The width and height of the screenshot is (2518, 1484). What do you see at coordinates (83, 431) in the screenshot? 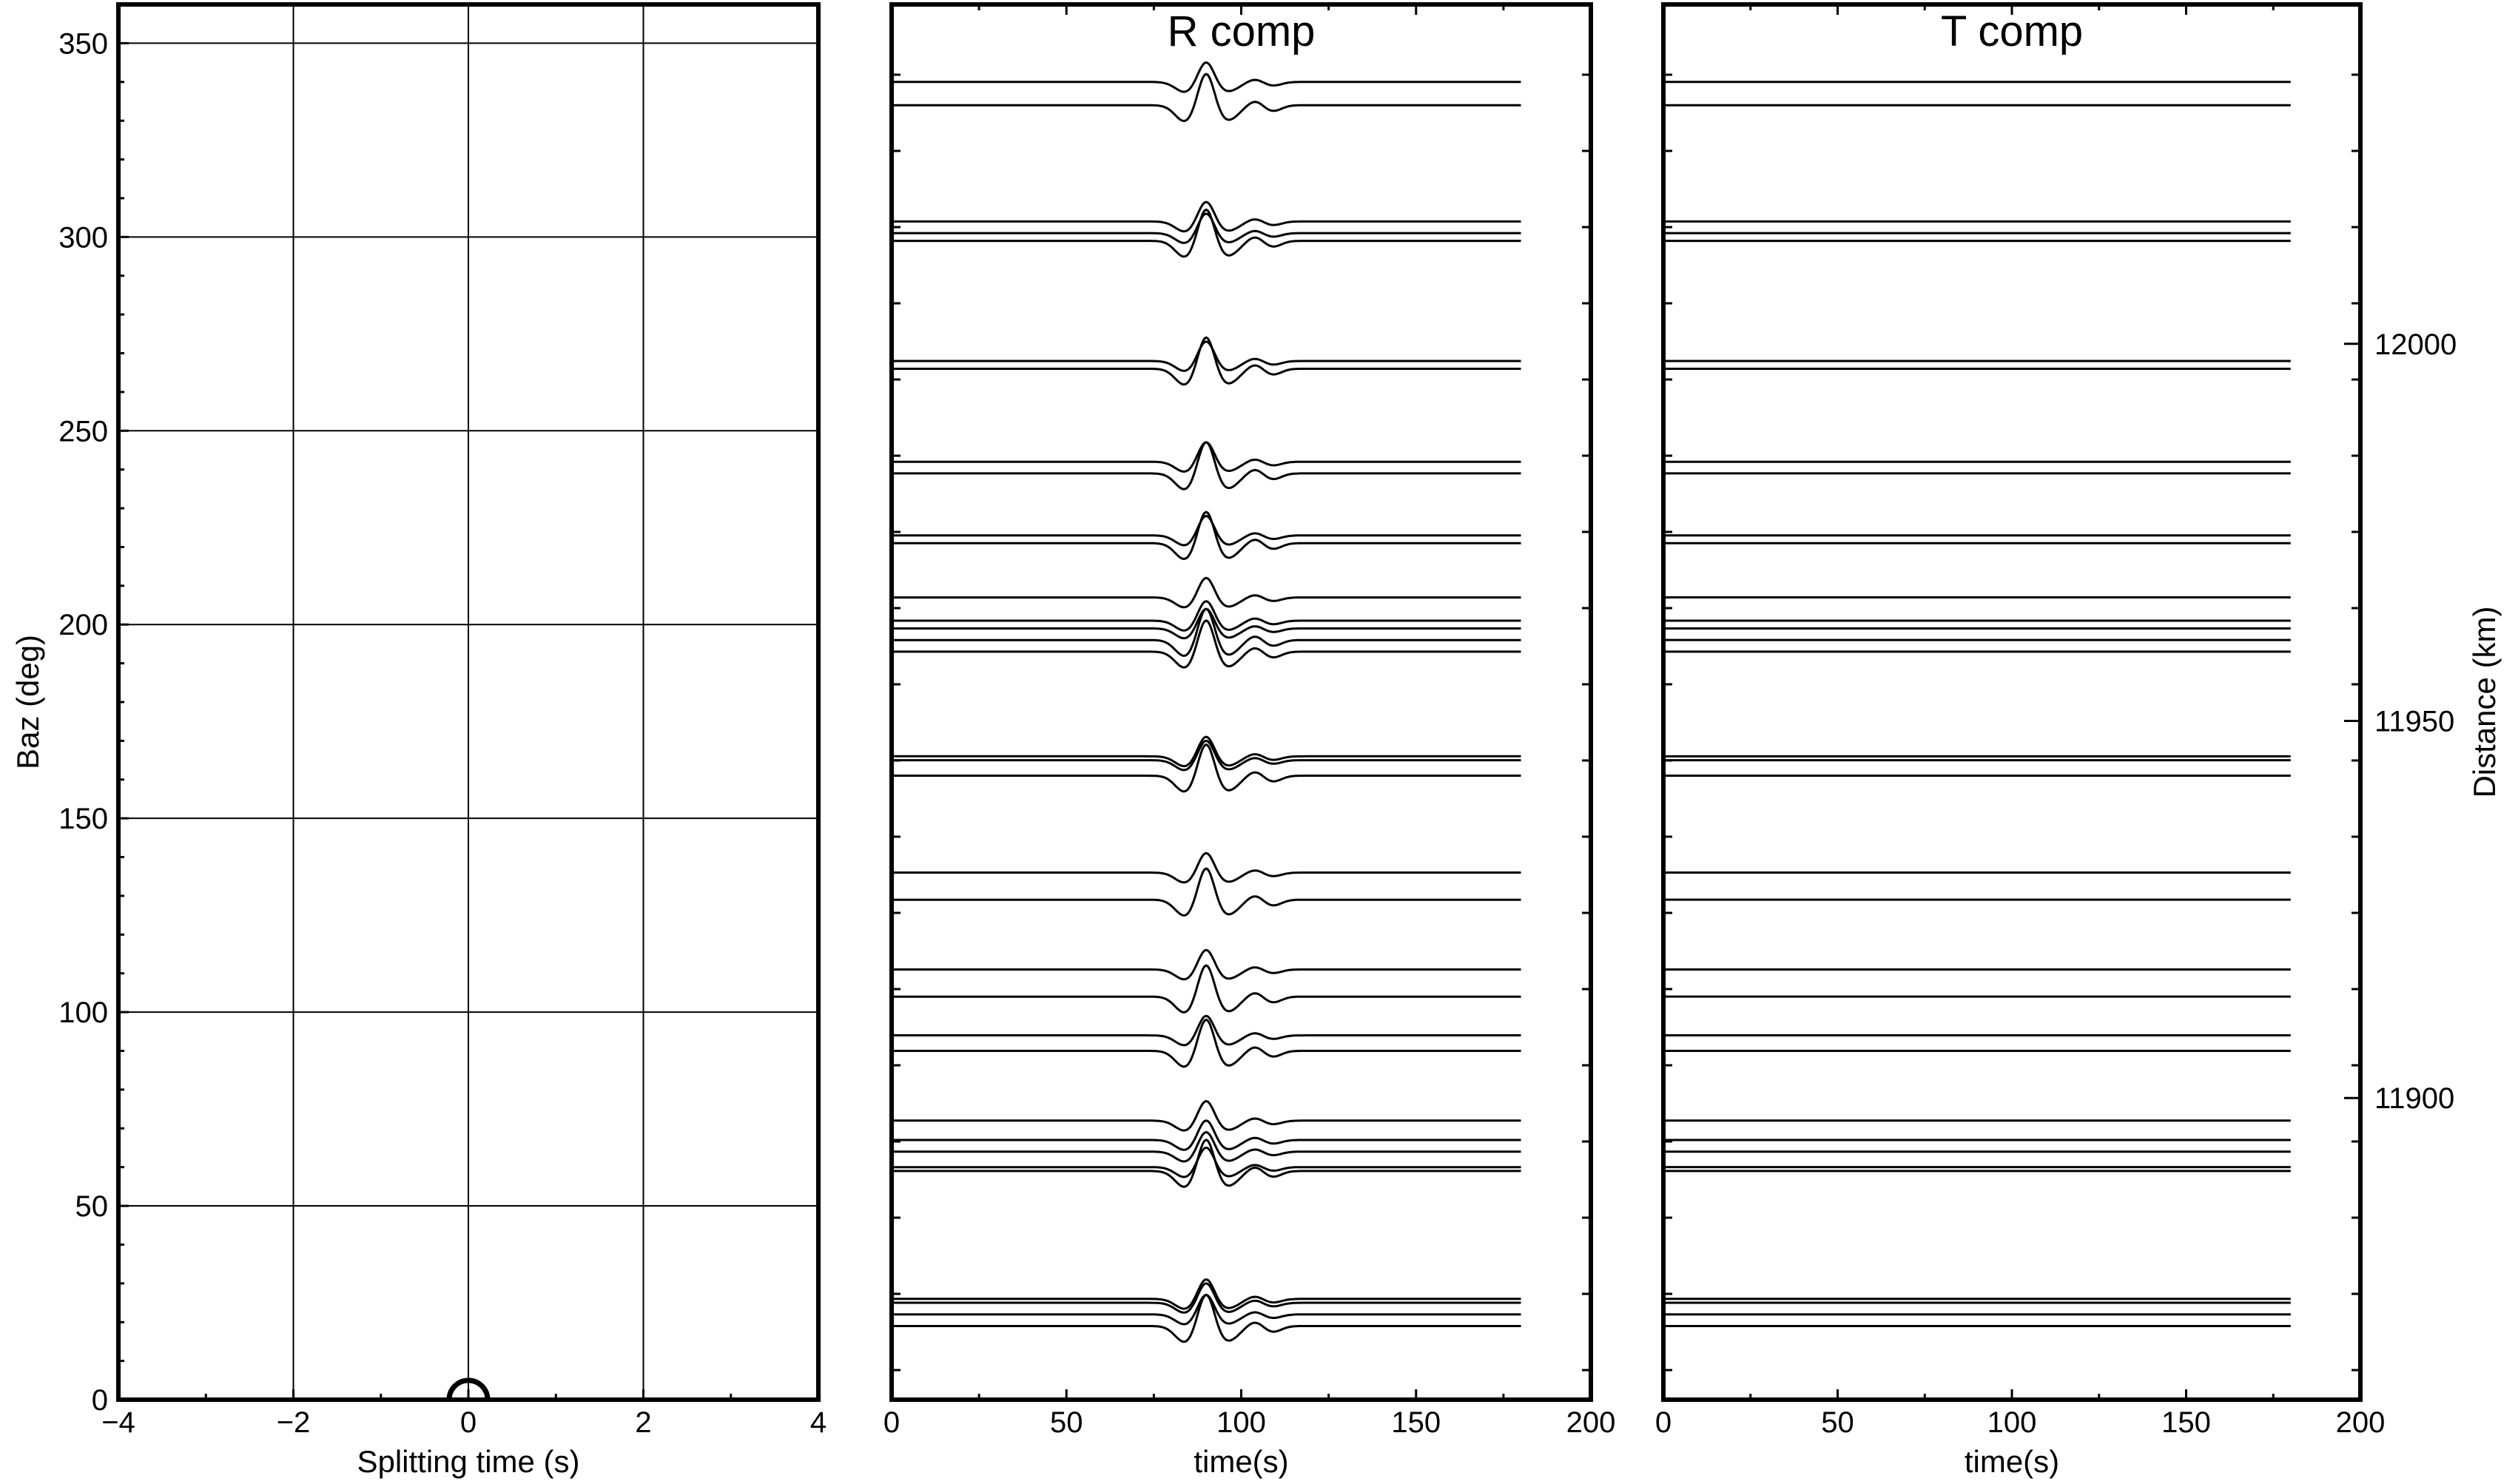
I see `splitting-y-tick-label: 250` at bounding box center [83, 431].